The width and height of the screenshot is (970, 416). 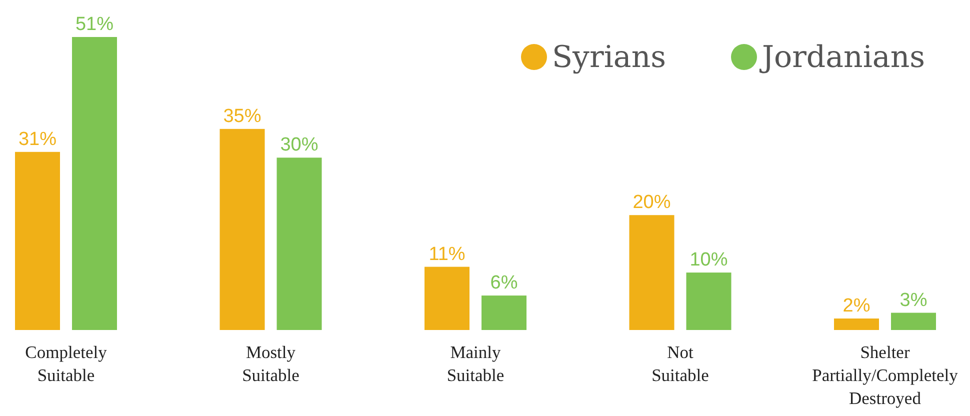 What do you see at coordinates (37, 139) in the screenshot?
I see `data-label: 31%` at bounding box center [37, 139].